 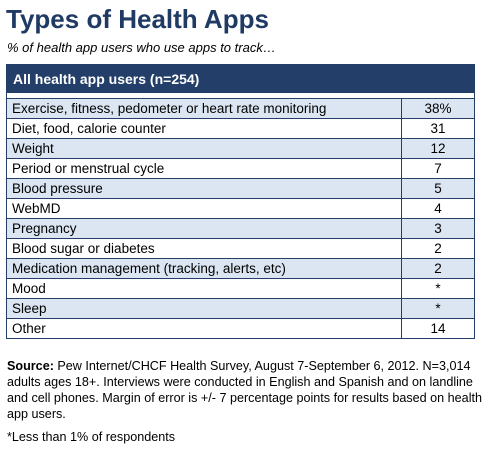 What do you see at coordinates (438, 328) in the screenshot?
I see `row-value: 14` at bounding box center [438, 328].